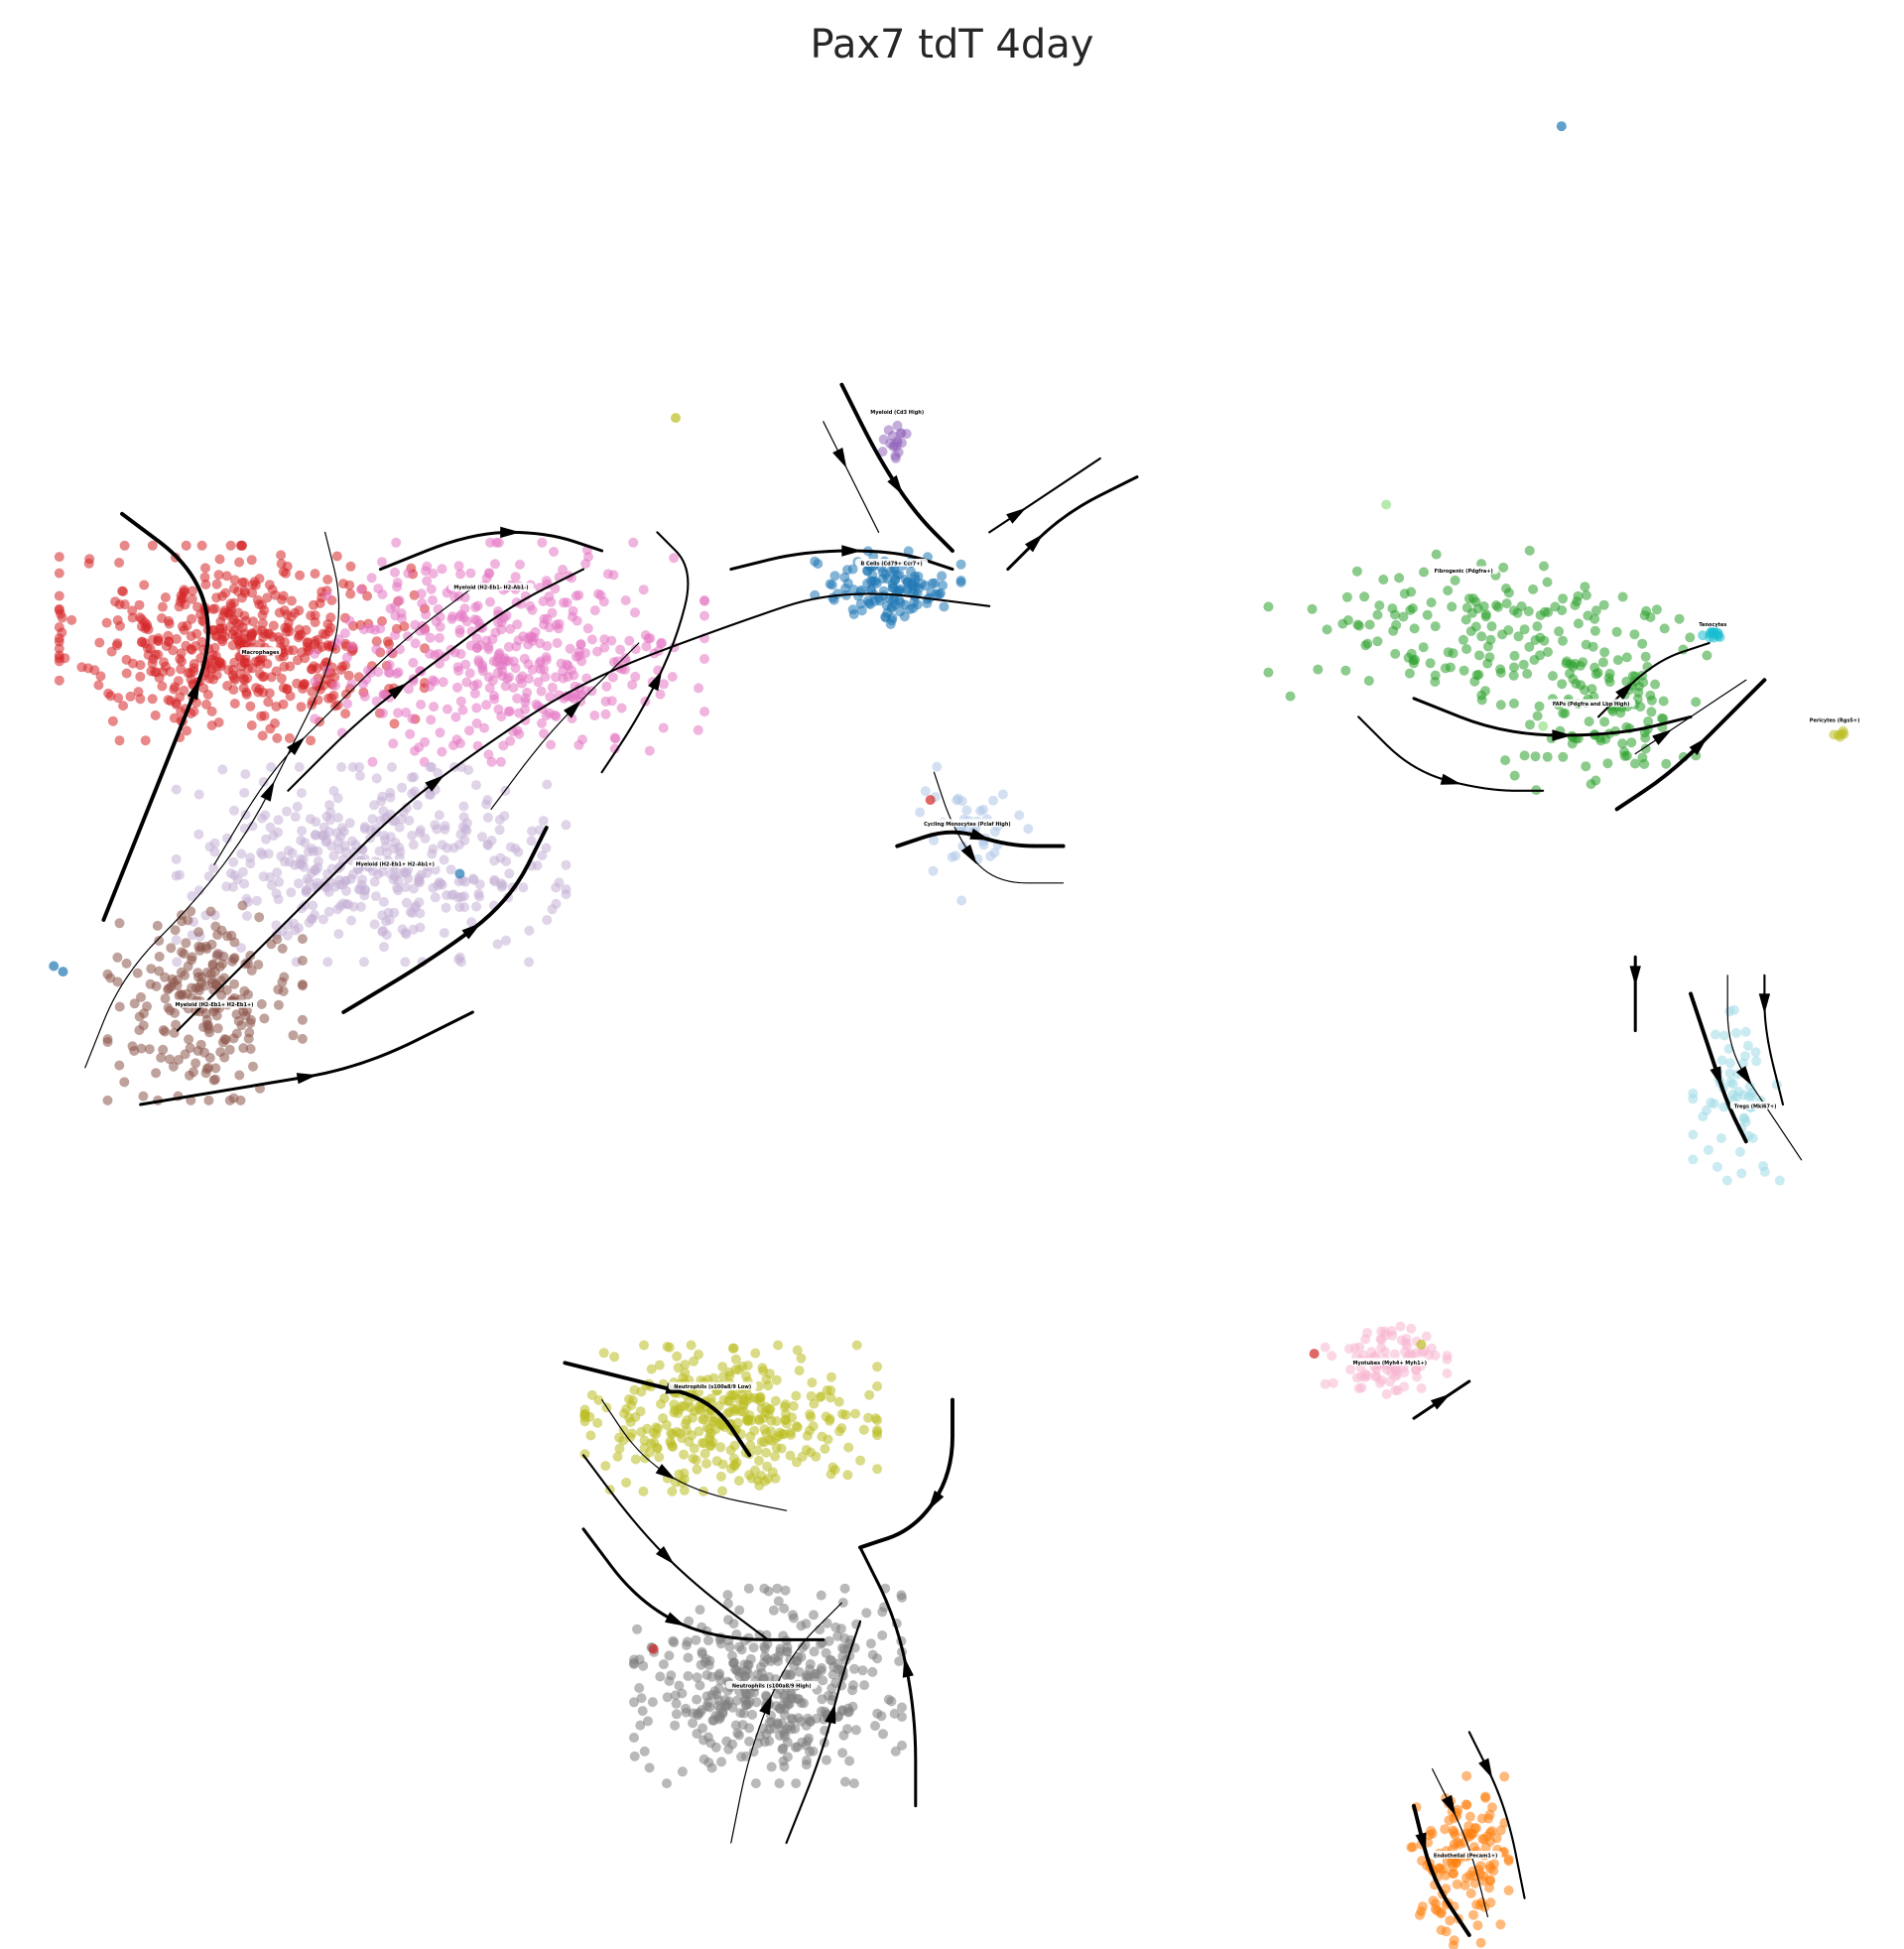  I want to click on cluster-label-text: Myeloid (H2-Eb1- H2-Ab1-), so click(490, 588).